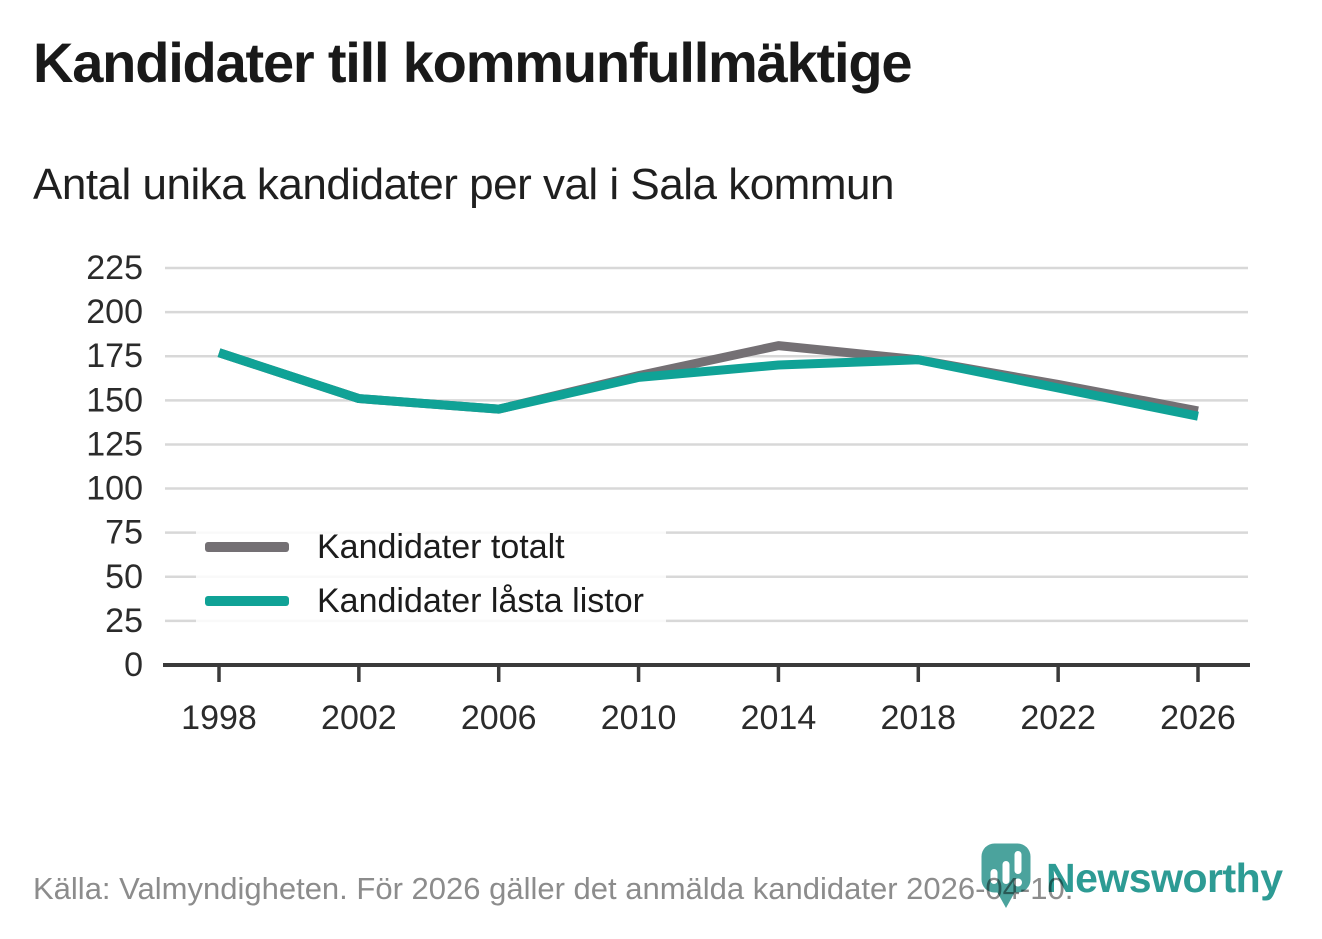 This screenshot has height=939, width=1322. Describe the element at coordinates (124, 533) in the screenshot. I see `y-axis-label-75: 75` at that location.